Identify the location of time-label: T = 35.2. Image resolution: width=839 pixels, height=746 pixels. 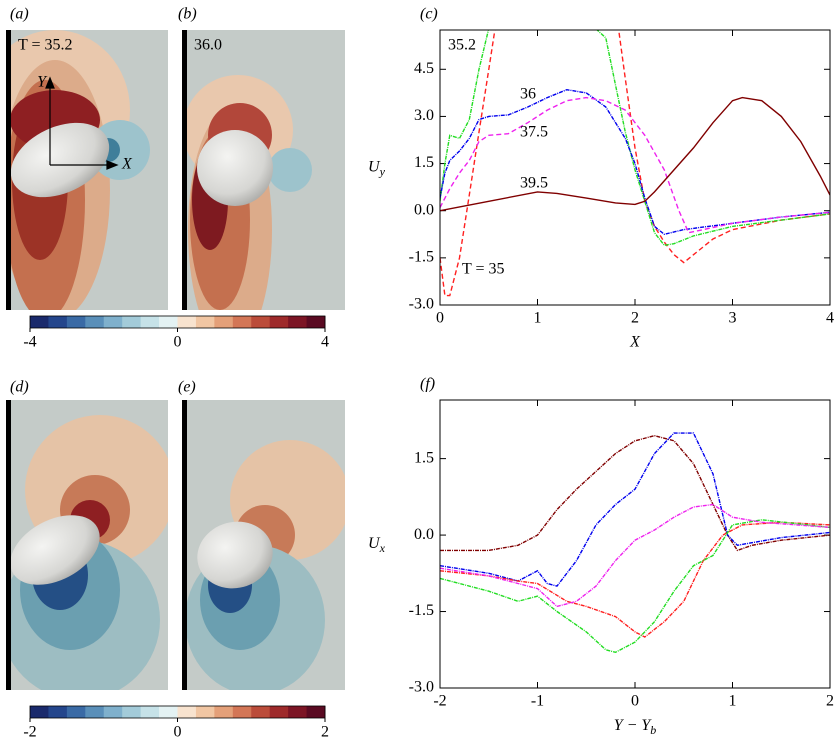
(45, 45).